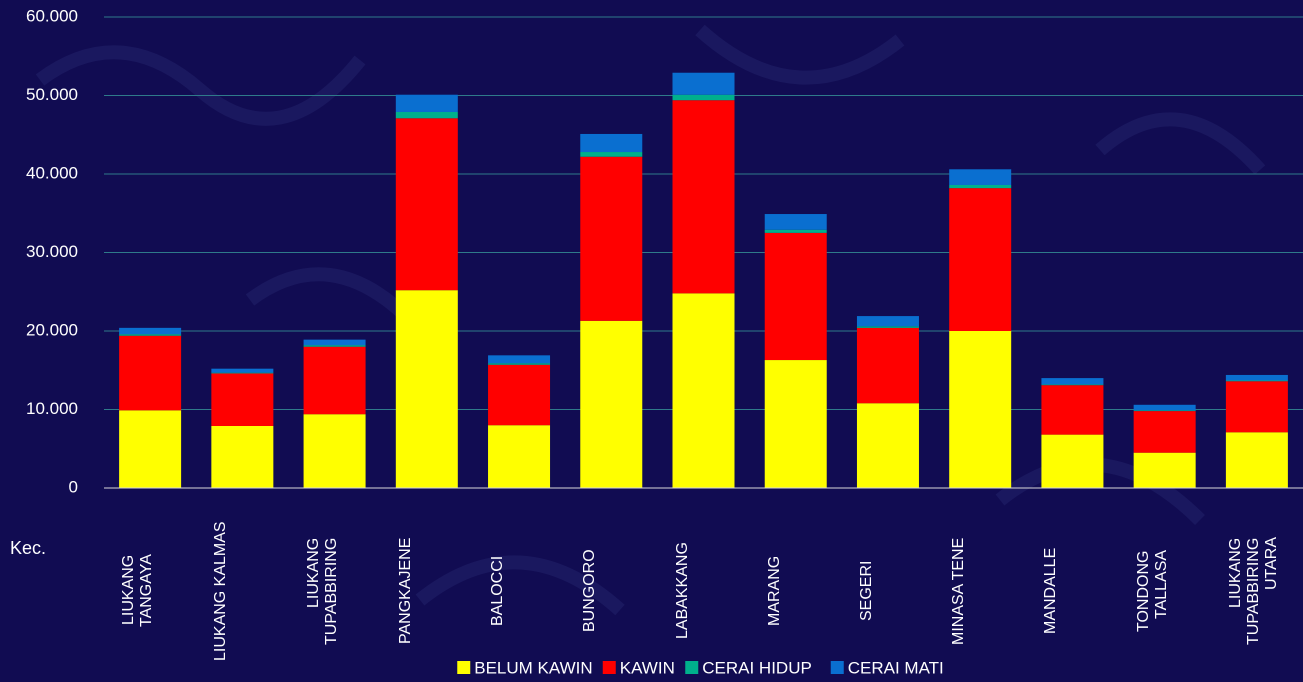 The height and width of the screenshot is (682, 1303). I want to click on x-tick-label: MARANG, so click(774, 591).